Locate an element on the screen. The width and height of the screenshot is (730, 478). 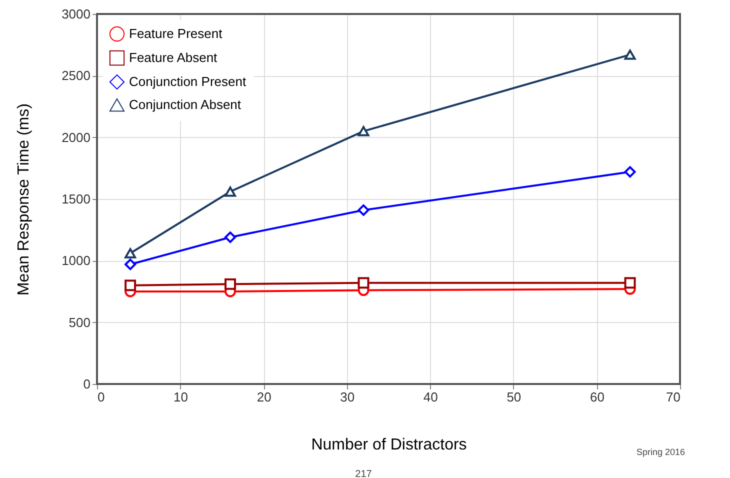
x-tick-label: 60 is located at coordinates (597, 397).